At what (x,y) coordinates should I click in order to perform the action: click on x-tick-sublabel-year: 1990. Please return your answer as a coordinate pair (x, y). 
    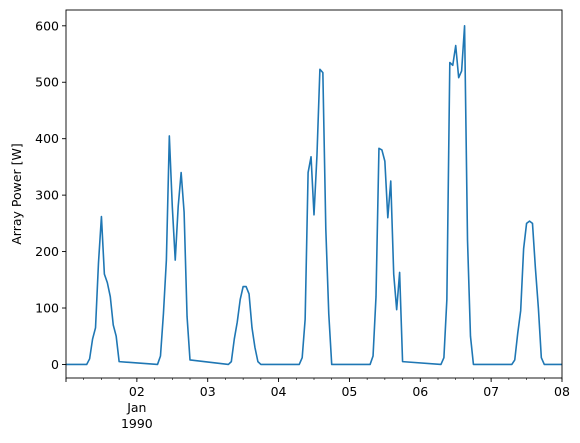
    Looking at the image, I should click on (137, 423).